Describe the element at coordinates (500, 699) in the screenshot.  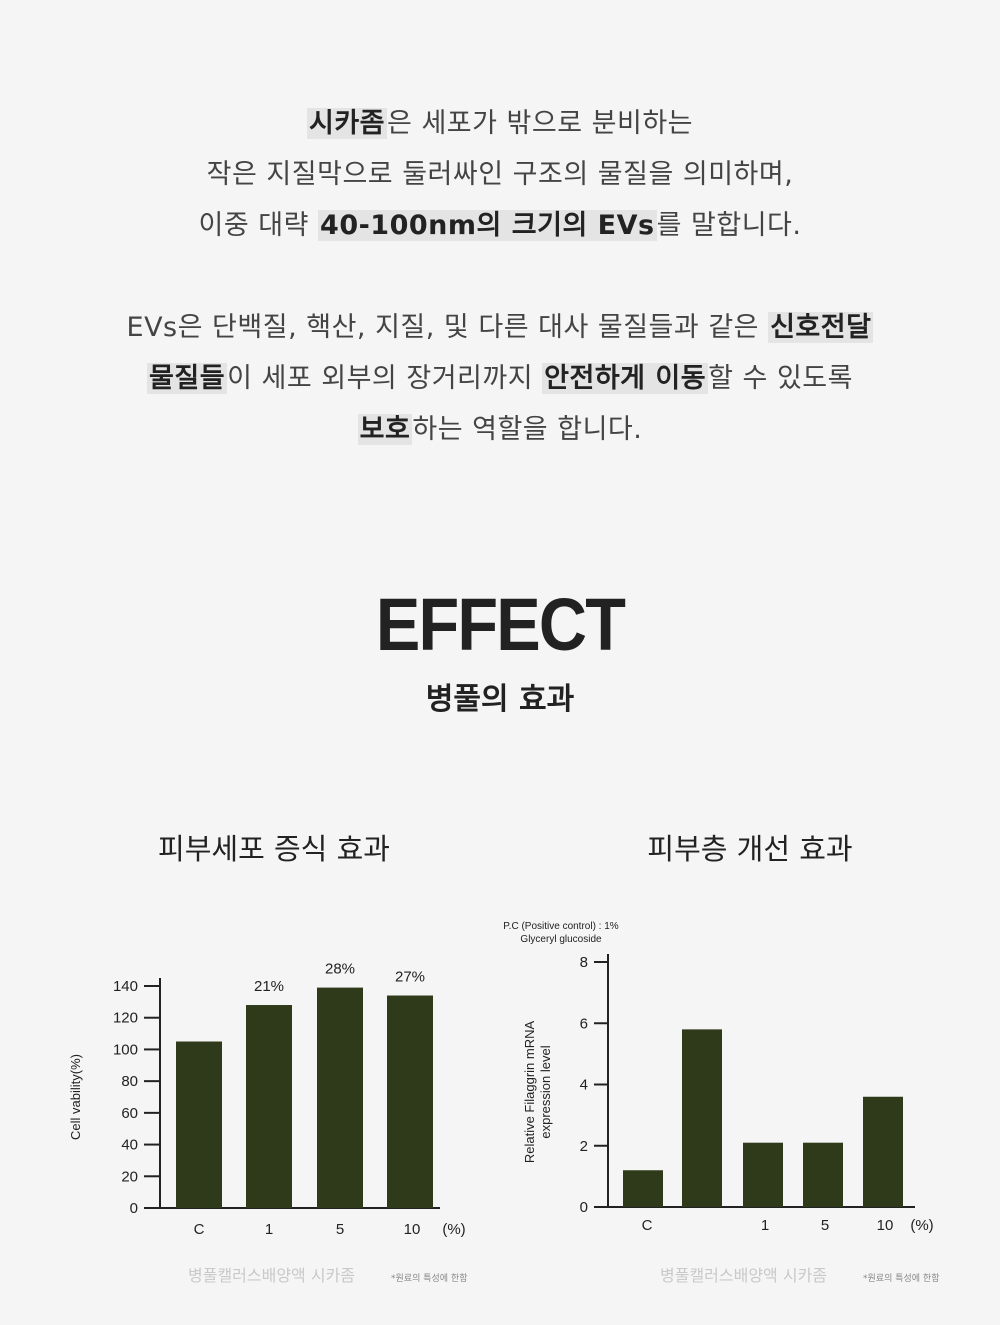
I see `effect-subtitle: 병풀의 효과` at that location.